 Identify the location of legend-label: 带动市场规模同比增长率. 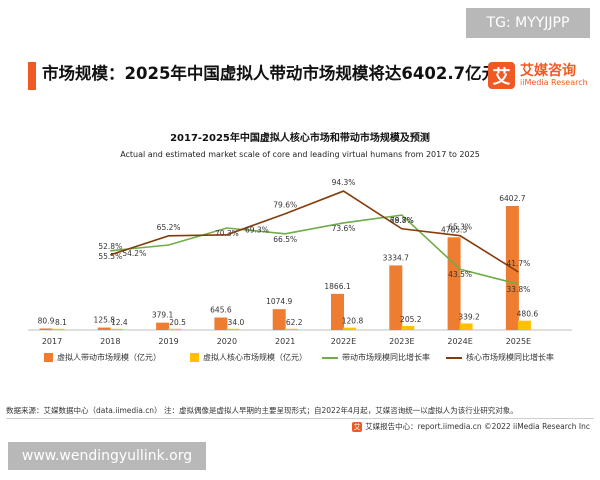
(386, 357).